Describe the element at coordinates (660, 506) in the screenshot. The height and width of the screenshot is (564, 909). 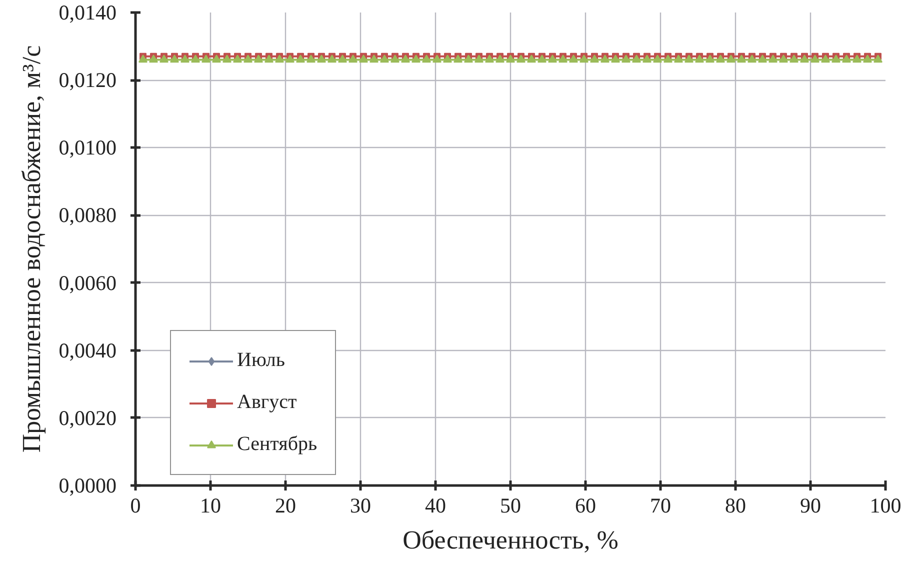
I see `x-tick-label: 70` at that location.